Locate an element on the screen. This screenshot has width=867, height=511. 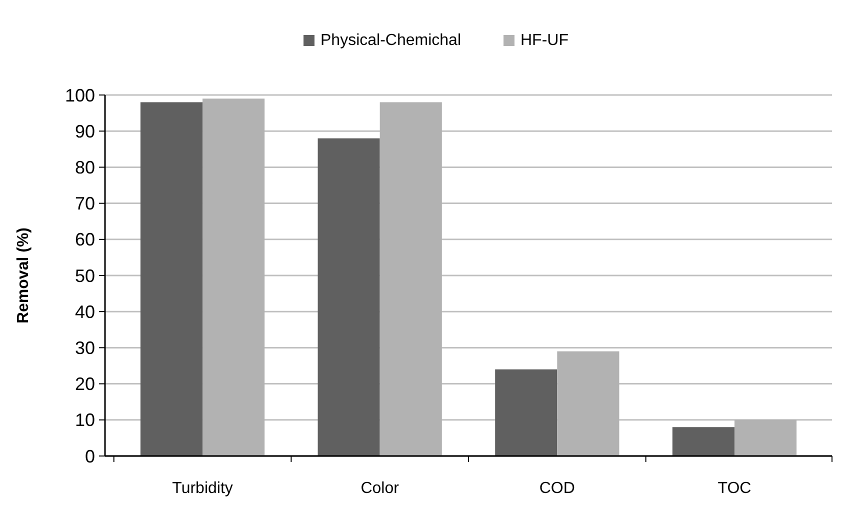
x-tick-label: COD is located at coordinates (557, 488).